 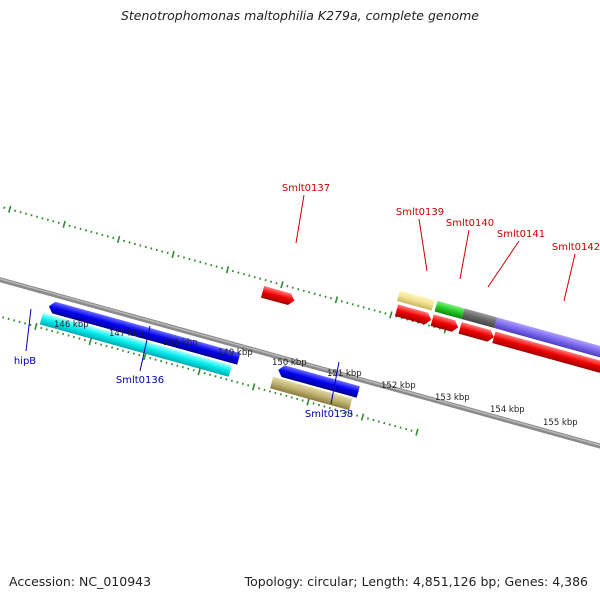 What do you see at coordinates (576, 247) in the screenshot?
I see `gene-label-smlt0142: Smlt0142` at bounding box center [576, 247].